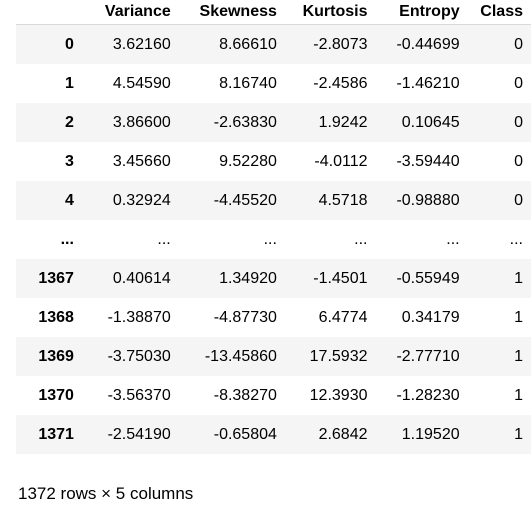  Describe the element at coordinates (245, 122) in the screenshot. I see `cell-skewness: -2.63830` at that location.